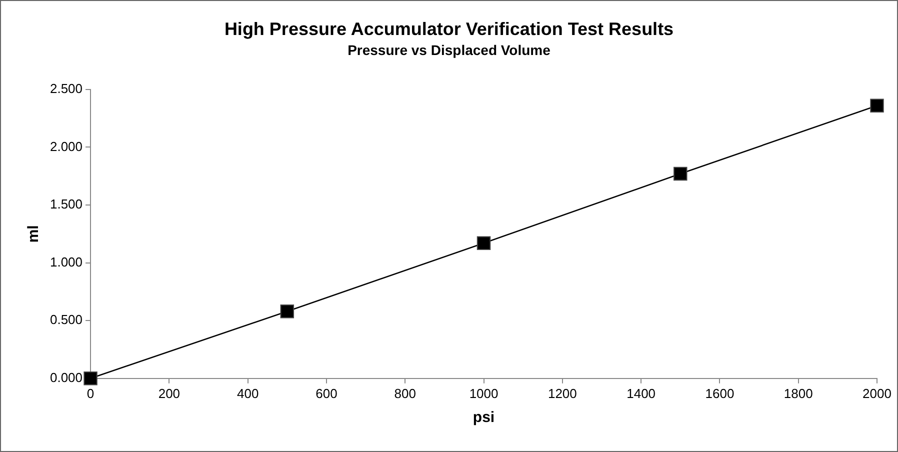 This screenshot has width=898, height=452. Describe the element at coordinates (877, 393) in the screenshot. I see `x-tick-label: 2000` at that location.